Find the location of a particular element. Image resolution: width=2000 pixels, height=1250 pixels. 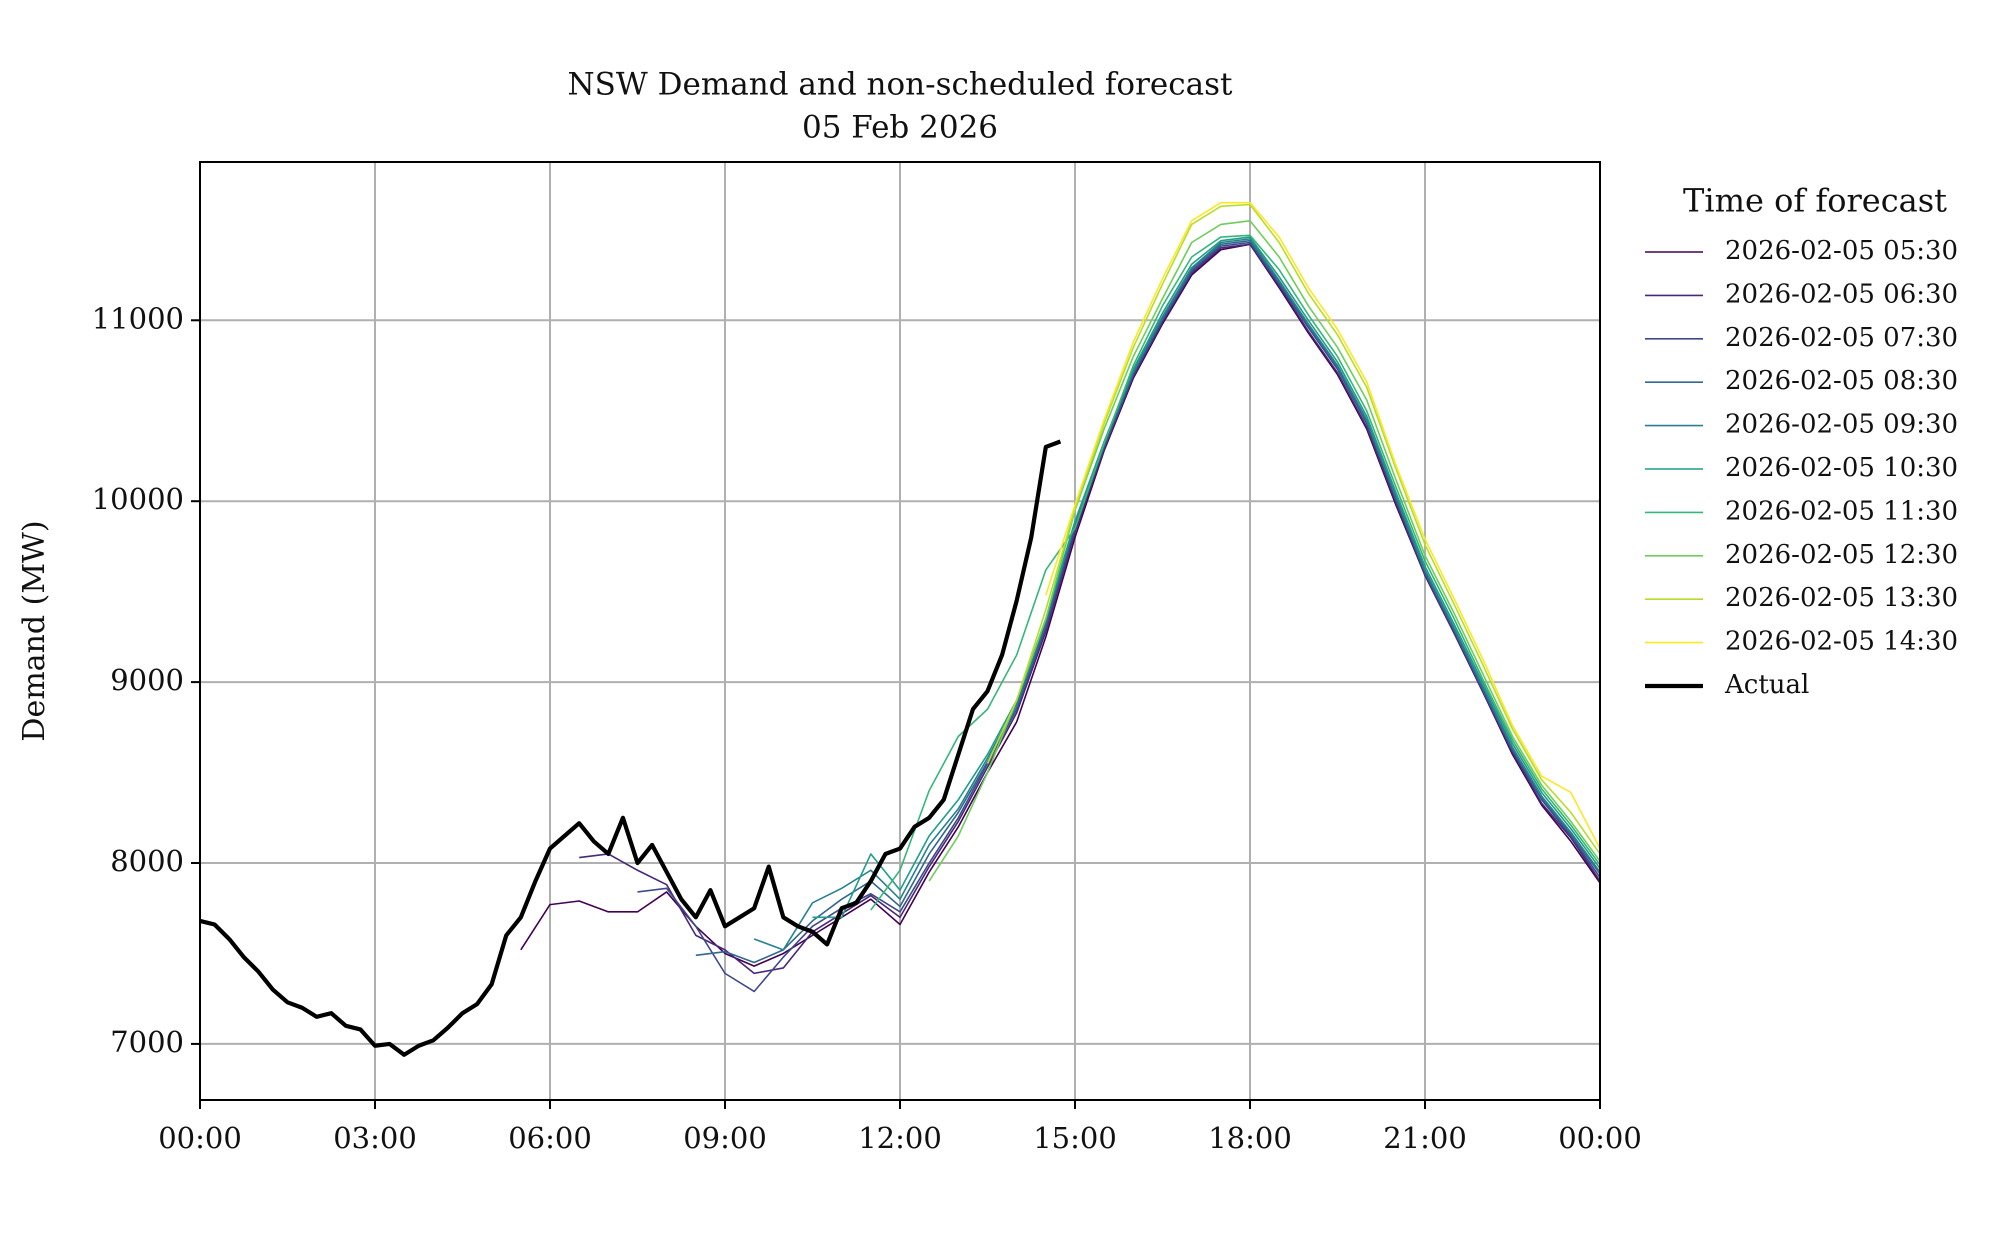

x-tick-label: 15:00 is located at coordinates (1075, 1138).